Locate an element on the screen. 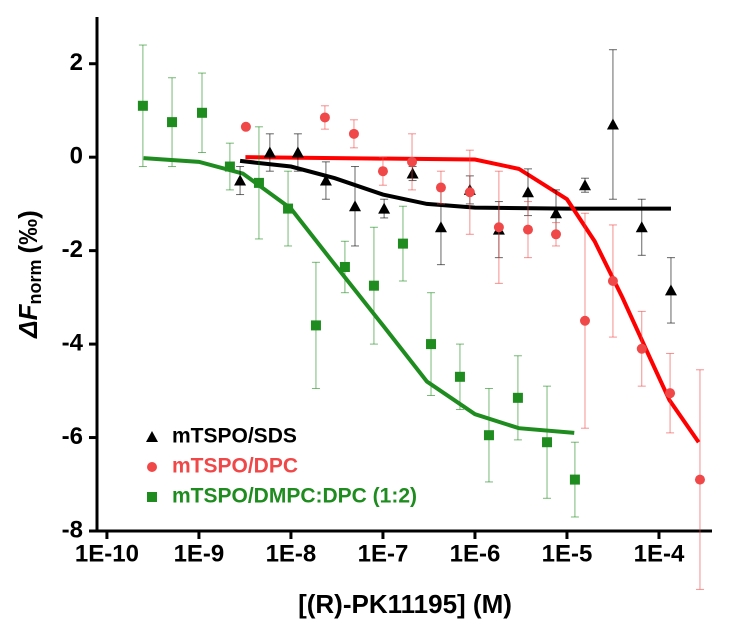 This screenshot has height=633, width=732. x-tick-label: 1E-4 is located at coordinates (659, 553).